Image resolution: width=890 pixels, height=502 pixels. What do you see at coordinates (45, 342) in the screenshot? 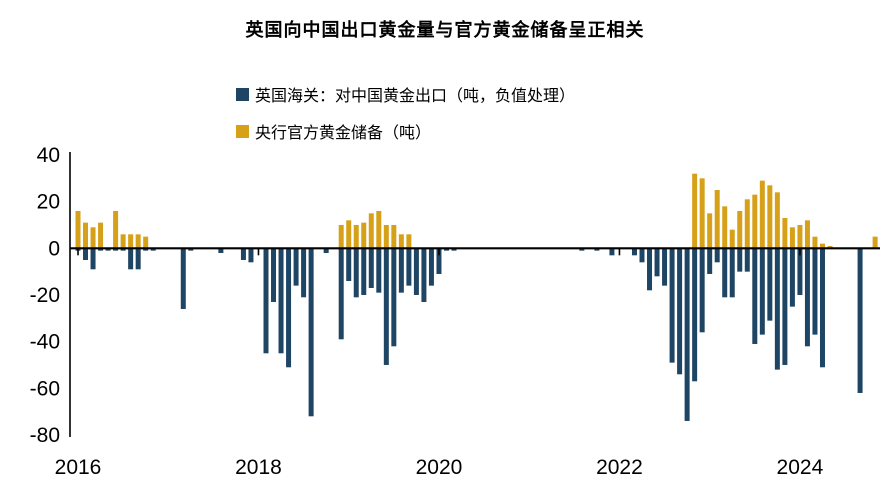
I see `y-tick-label: -40` at bounding box center [45, 342].